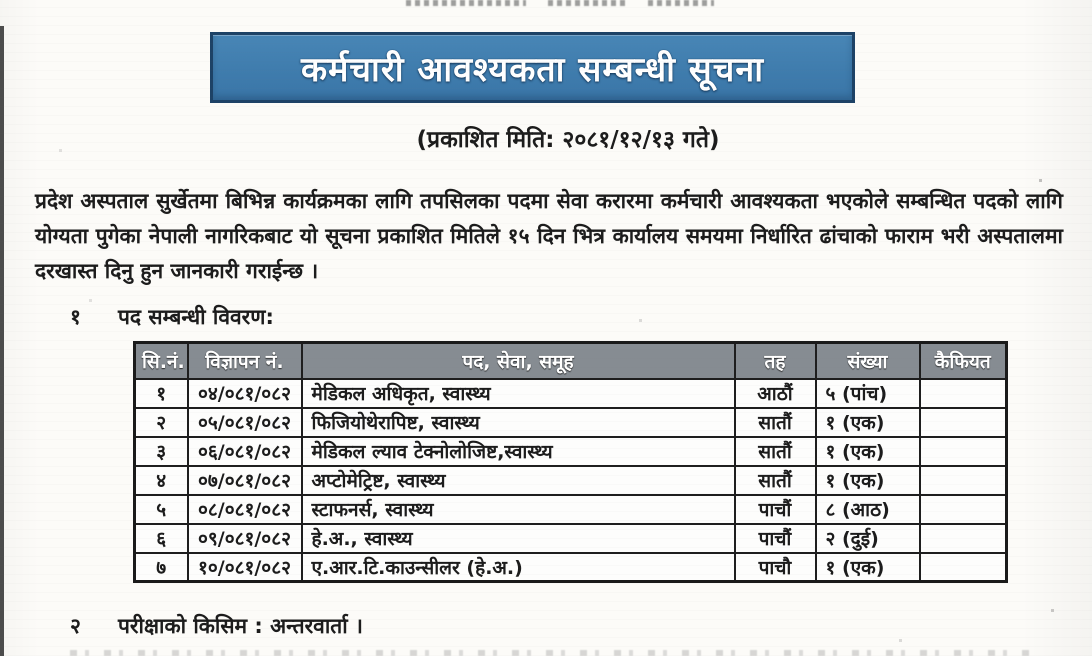  What do you see at coordinates (518, 538) in the screenshot?
I see `cell-post: हे.अ., स्वास्थ्य` at bounding box center [518, 538].